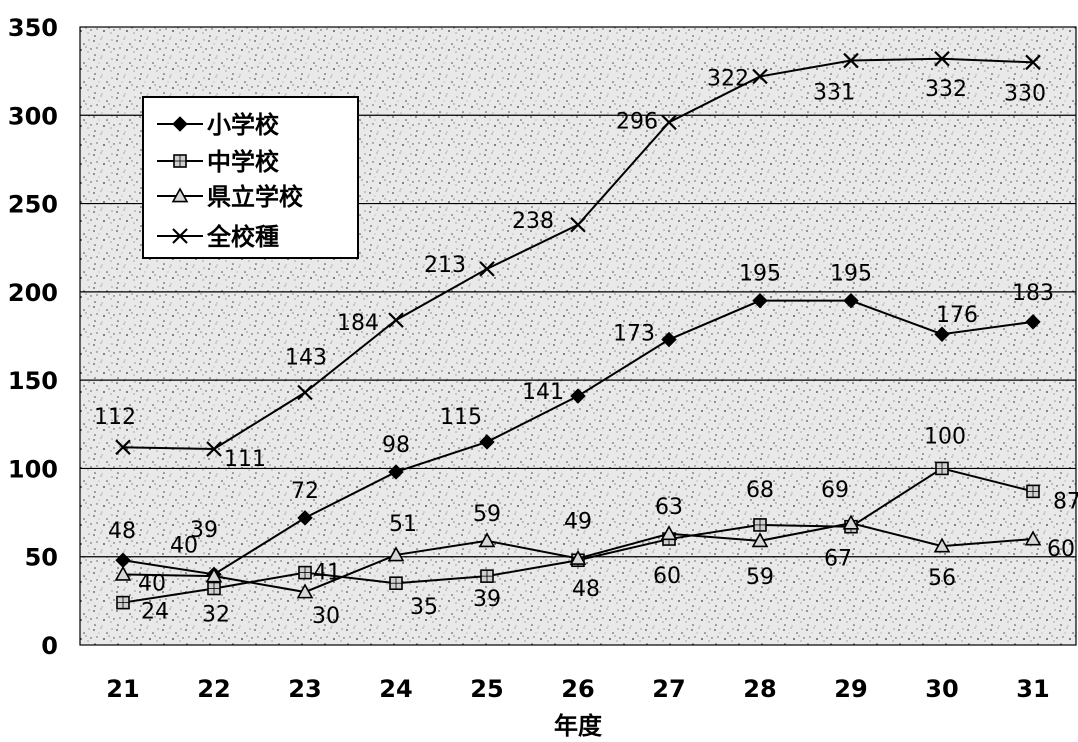  What do you see at coordinates (1025, 93) in the screenshot?
I see `data-label-all-schools-31: 330` at bounding box center [1025, 93].